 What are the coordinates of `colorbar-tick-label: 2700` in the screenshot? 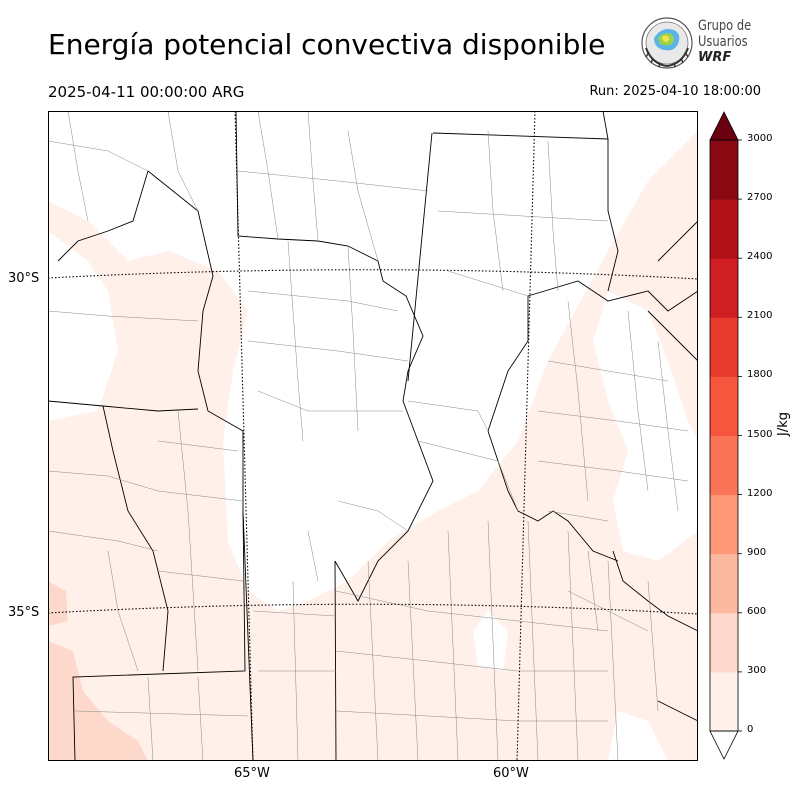 It's located at (760, 198).